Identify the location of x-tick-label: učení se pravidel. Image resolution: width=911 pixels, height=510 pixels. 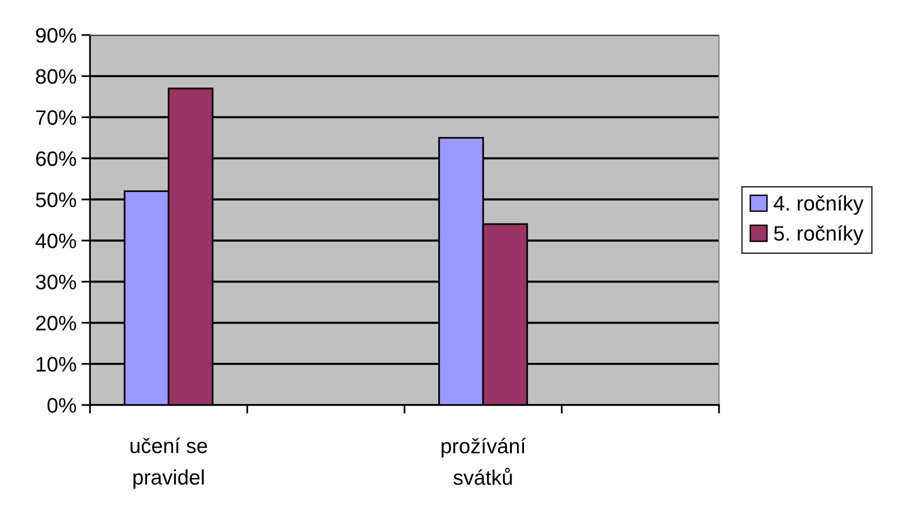
(169, 463).